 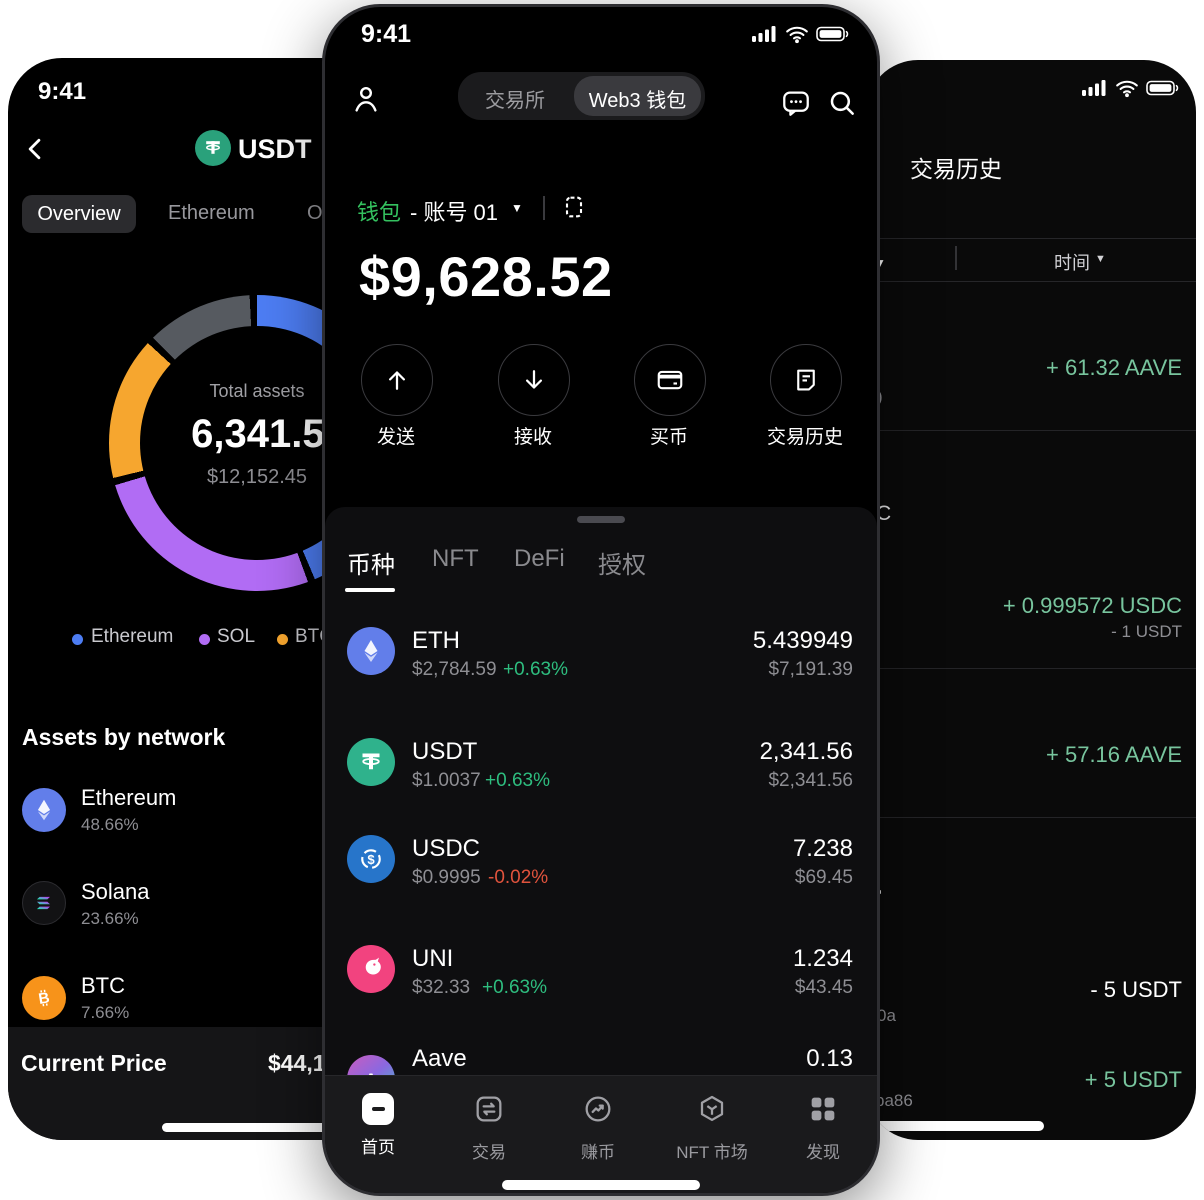 I want to click on token-fiat: $2,341.56, so click(x=810, y=780).